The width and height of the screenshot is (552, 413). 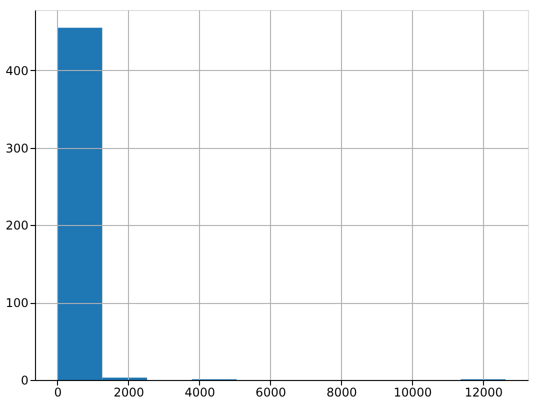 I want to click on x-tick-label: 8000, so click(x=342, y=393).